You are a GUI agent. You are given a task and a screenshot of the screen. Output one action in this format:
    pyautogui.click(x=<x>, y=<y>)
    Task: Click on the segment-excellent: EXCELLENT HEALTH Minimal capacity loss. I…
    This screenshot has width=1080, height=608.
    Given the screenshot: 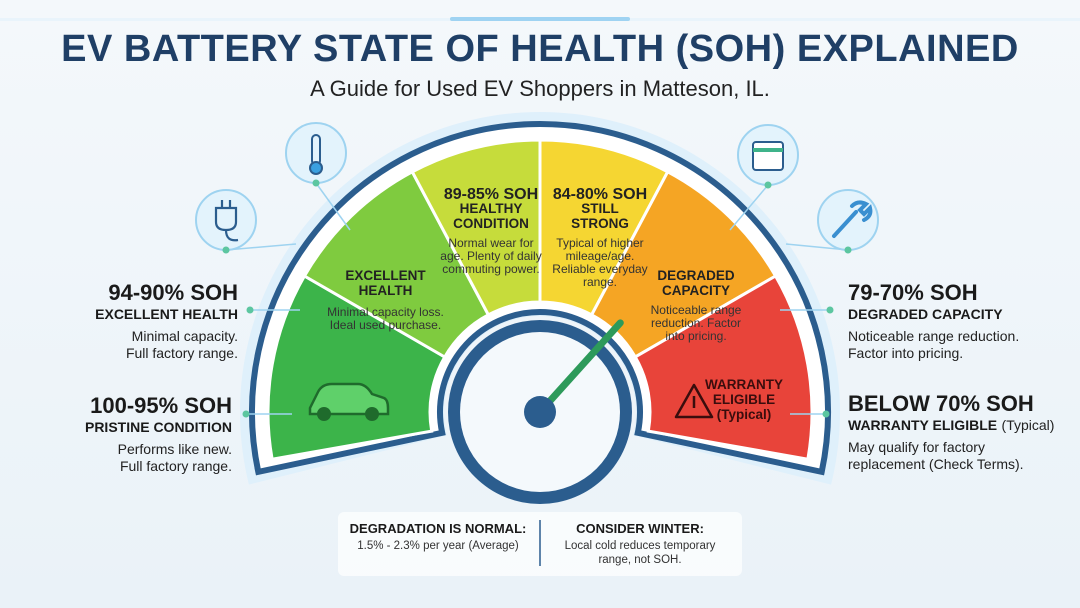 What is the action you would take?
    pyautogui.click(x=385, y=300)
    